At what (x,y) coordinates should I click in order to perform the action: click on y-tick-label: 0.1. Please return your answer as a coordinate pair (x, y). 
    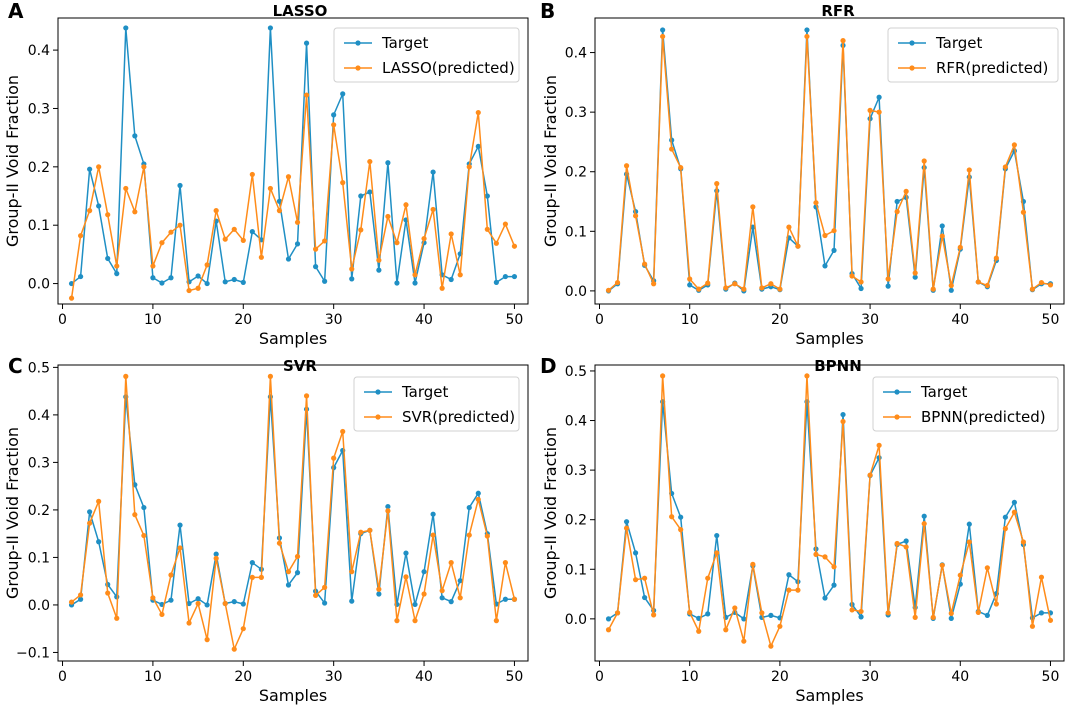
    Looking at the image, I should click on (576, 232).